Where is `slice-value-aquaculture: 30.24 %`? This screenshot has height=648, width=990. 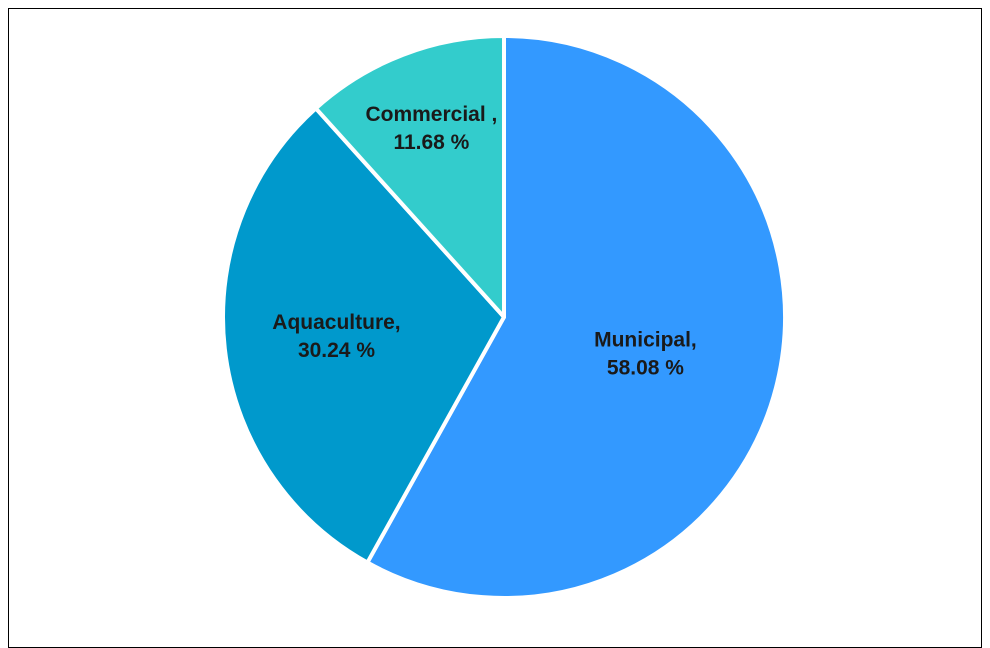 slice-value-aquaculture: 30.24 % is located at coordinates (336, 350).